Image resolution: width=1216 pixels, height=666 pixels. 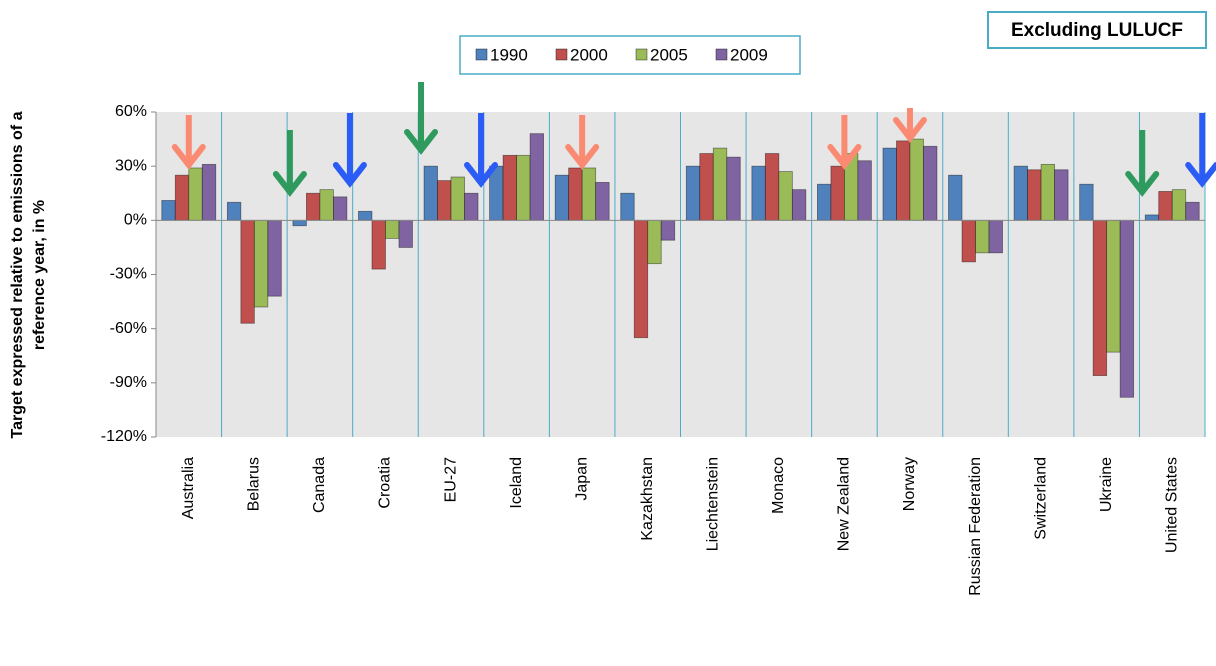 What do you see at coordinates (581, 479) in the screenshot?
I see `x-tick-label: Japan` at bounding box center [581, 479].